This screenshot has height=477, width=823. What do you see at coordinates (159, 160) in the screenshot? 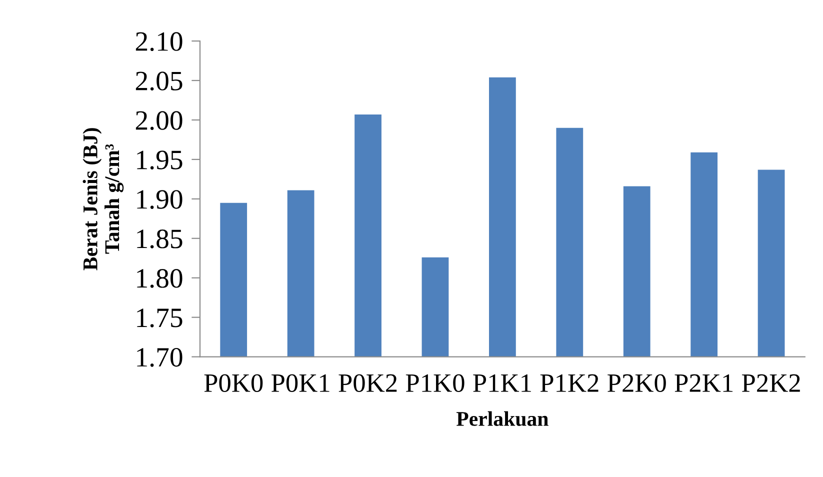
I see `y-tick-label: 1.95` at bounding box center [159, 160].